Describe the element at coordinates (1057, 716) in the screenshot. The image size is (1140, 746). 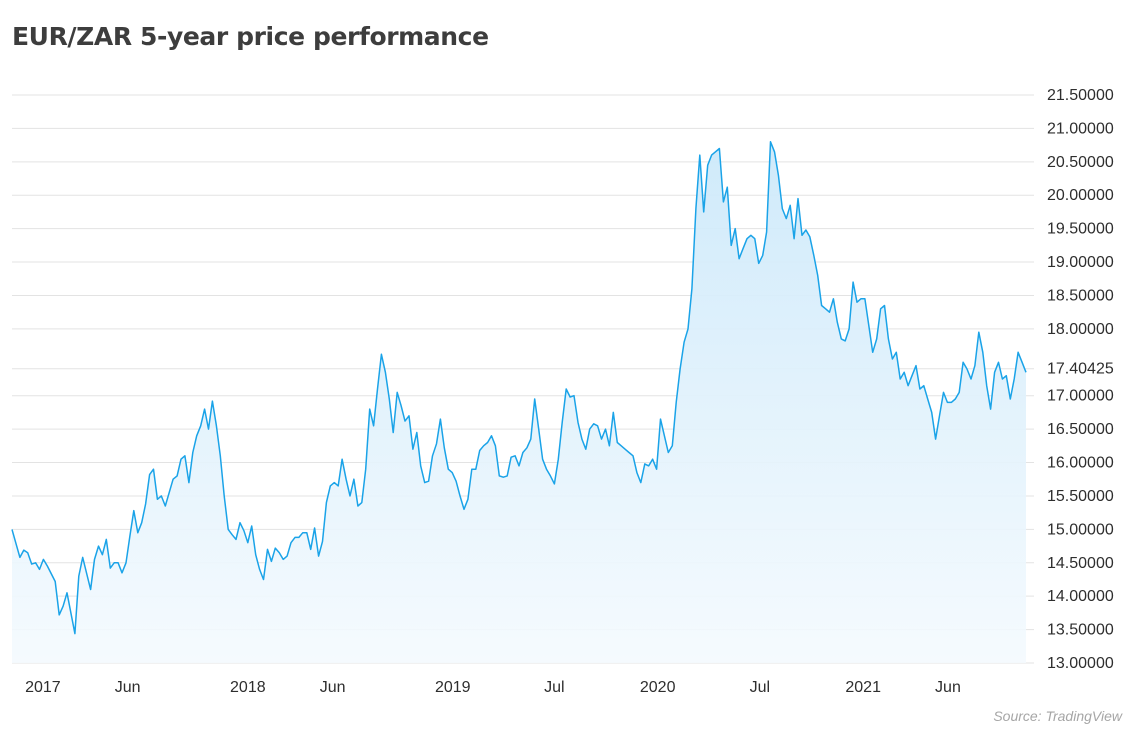
I see `source-note: Source: TradingView` at that location.